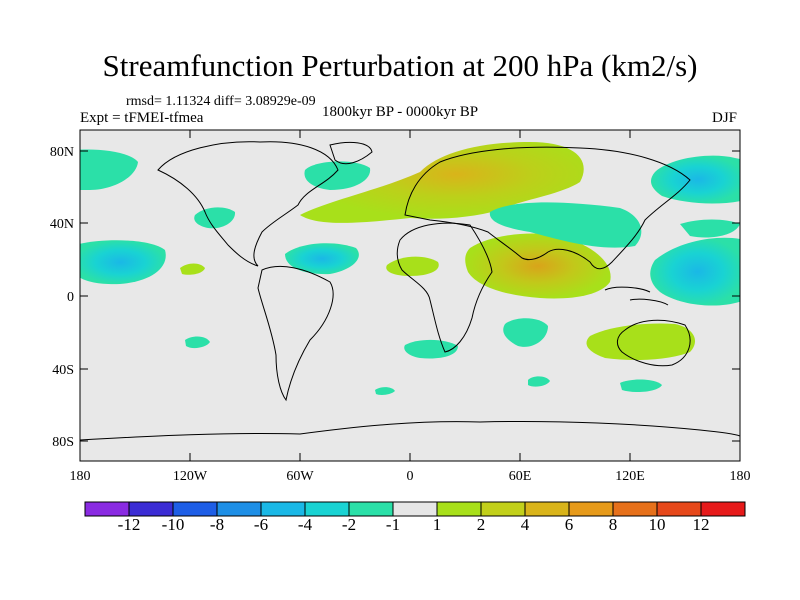  What do you see at coordinates (525, 332) in the screenshot?
I see `negative-anomaly-indian-ocean` at bounding box center [525, 332].